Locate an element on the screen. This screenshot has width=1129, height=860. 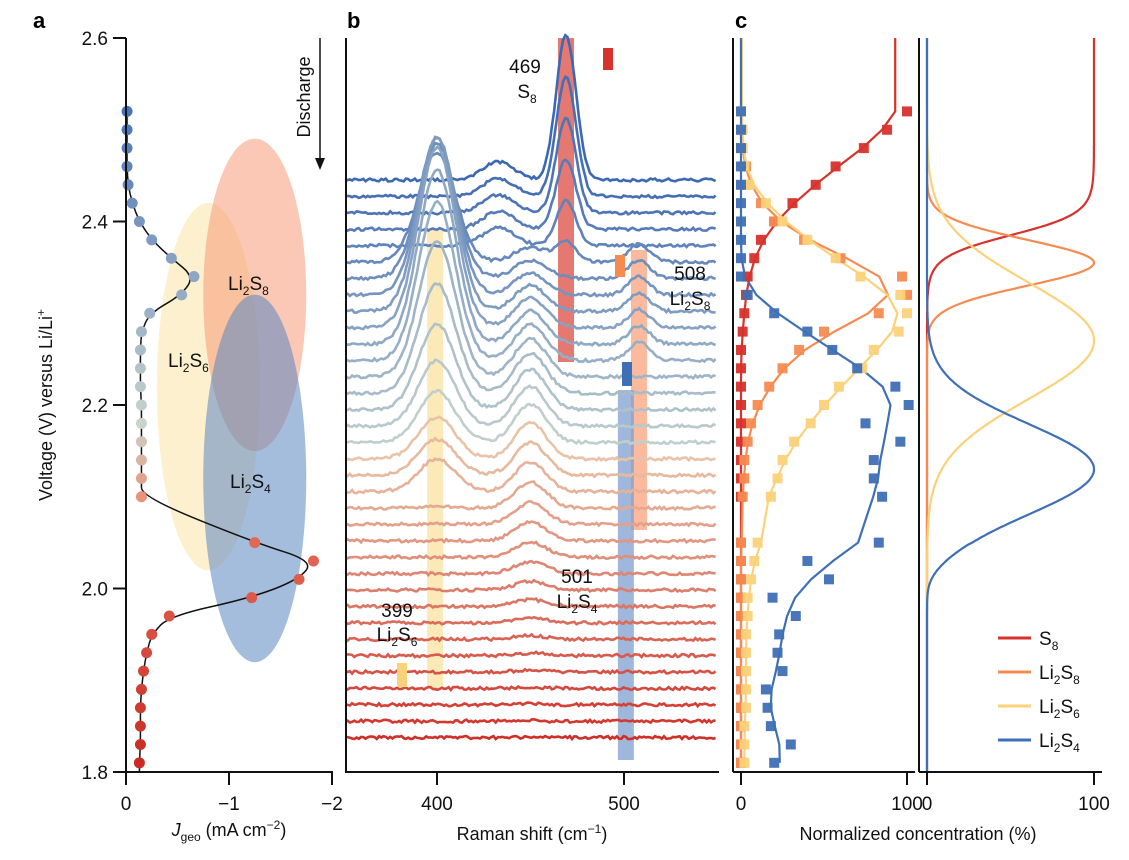
x-tick-label-left: 100 is located at coordinates (907, 804).